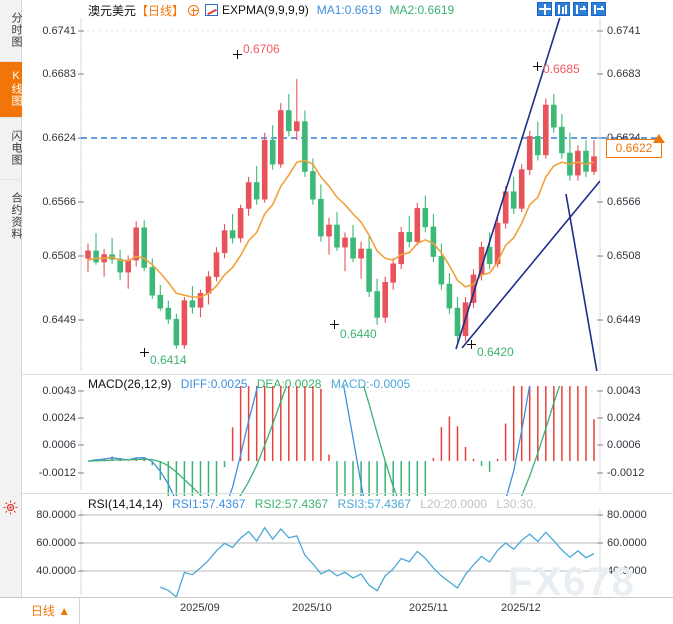 The height and width of the screenshot is (624, 673). Describe the element at coordinates (624, 74) in the screenshot. I see `price-axis-right-label: 0.6683` at that location.